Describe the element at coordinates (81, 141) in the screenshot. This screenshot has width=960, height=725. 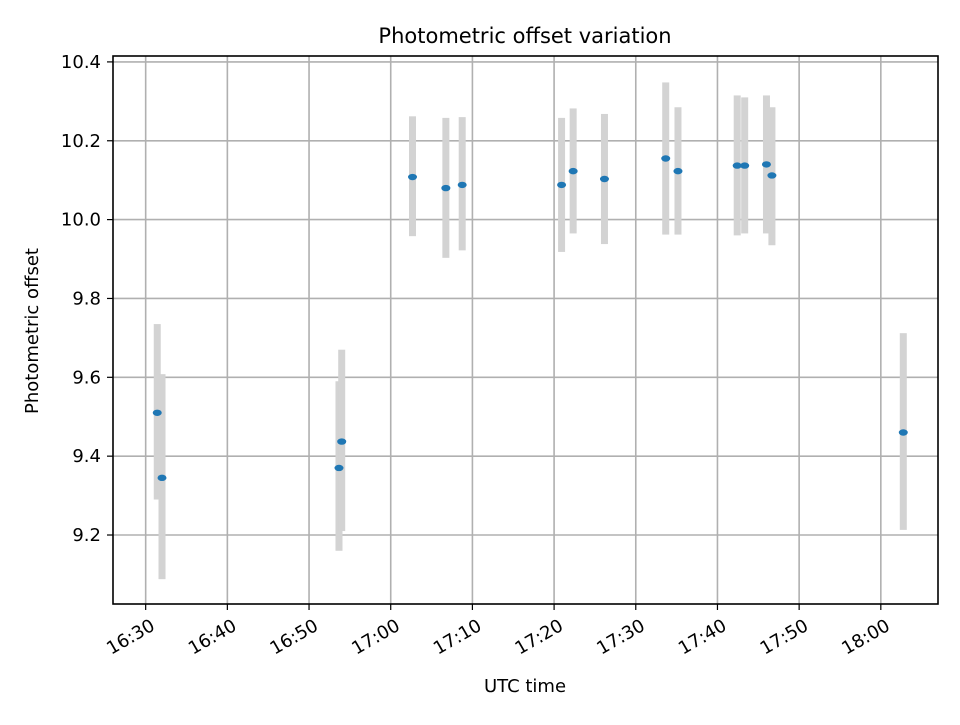
I see `y-tick-label: 10.2` at that location.